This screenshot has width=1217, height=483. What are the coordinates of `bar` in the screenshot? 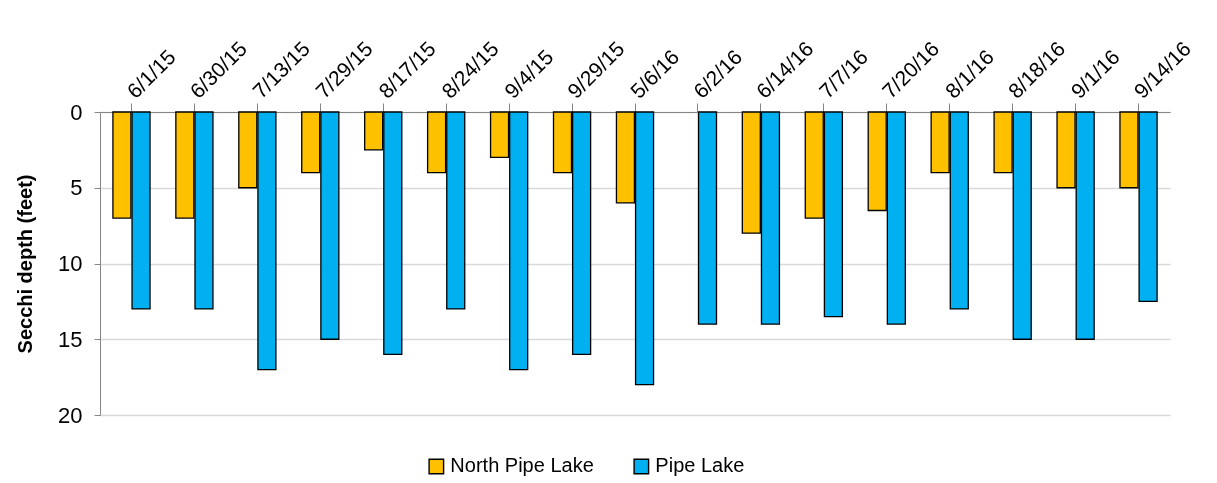 It's located at (707, 218).